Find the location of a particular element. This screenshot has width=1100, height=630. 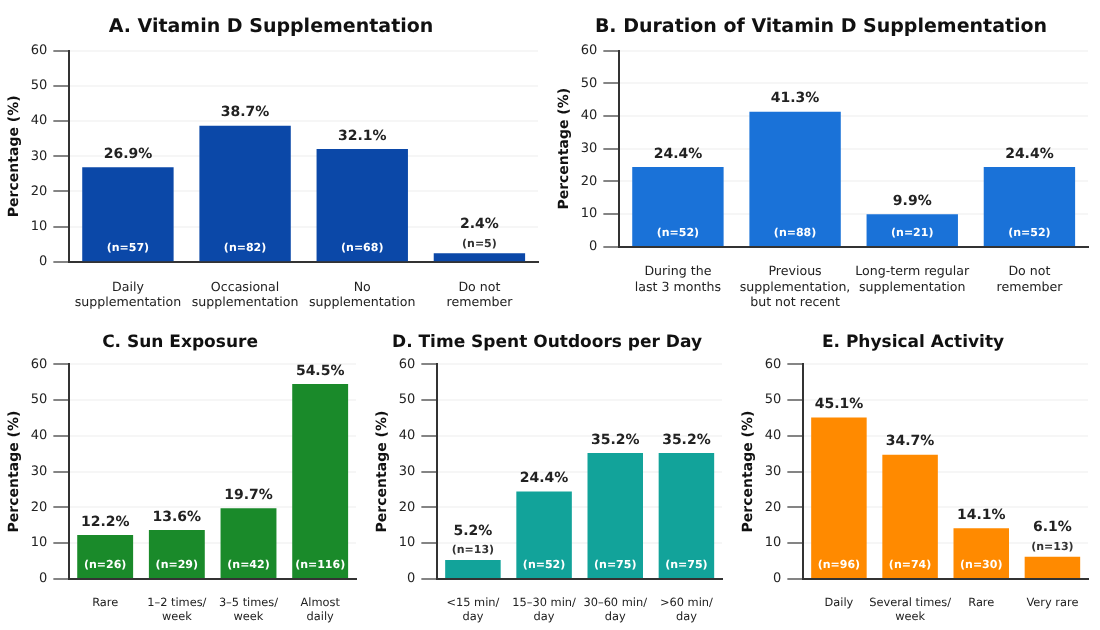

chart-title: A. Vitamin D Supplementation is located at coordinates (271, 27).